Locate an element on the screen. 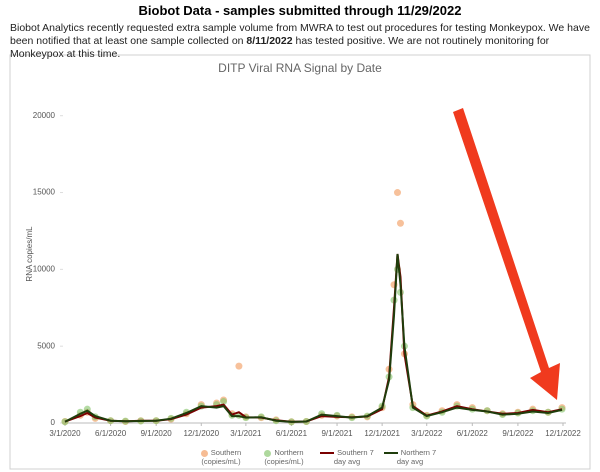  x-tick-label: 6/1/2022 is located at coordinates (473, 433).